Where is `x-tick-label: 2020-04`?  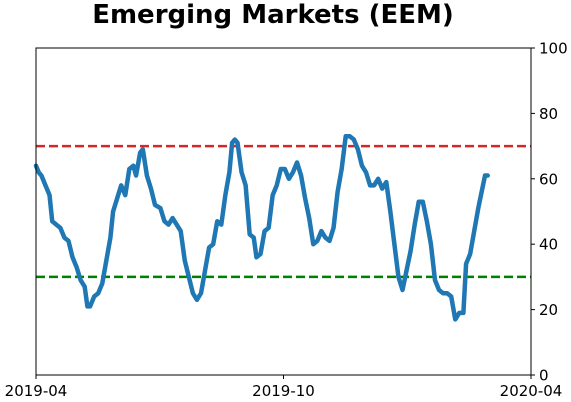
x-tick-label: 2020-04 is located at coordinates (531, 391).